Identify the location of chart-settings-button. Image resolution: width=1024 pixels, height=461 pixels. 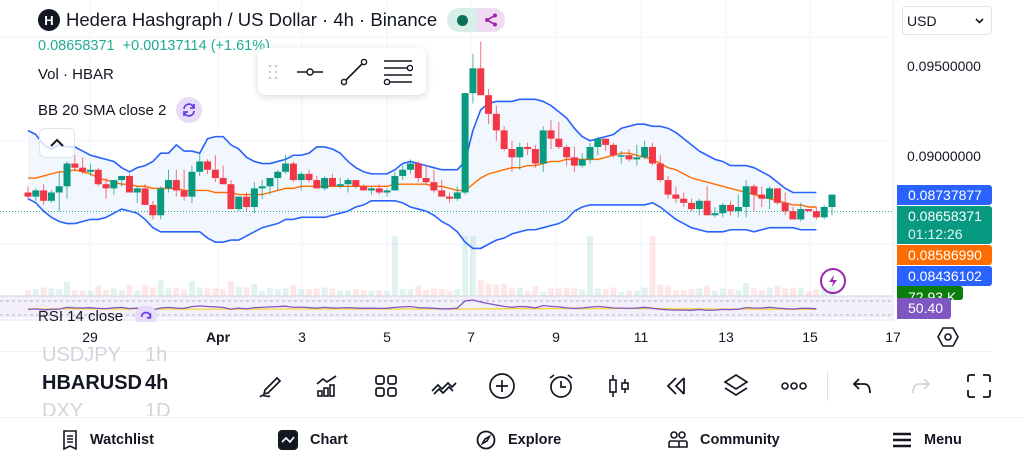
(948, 337).